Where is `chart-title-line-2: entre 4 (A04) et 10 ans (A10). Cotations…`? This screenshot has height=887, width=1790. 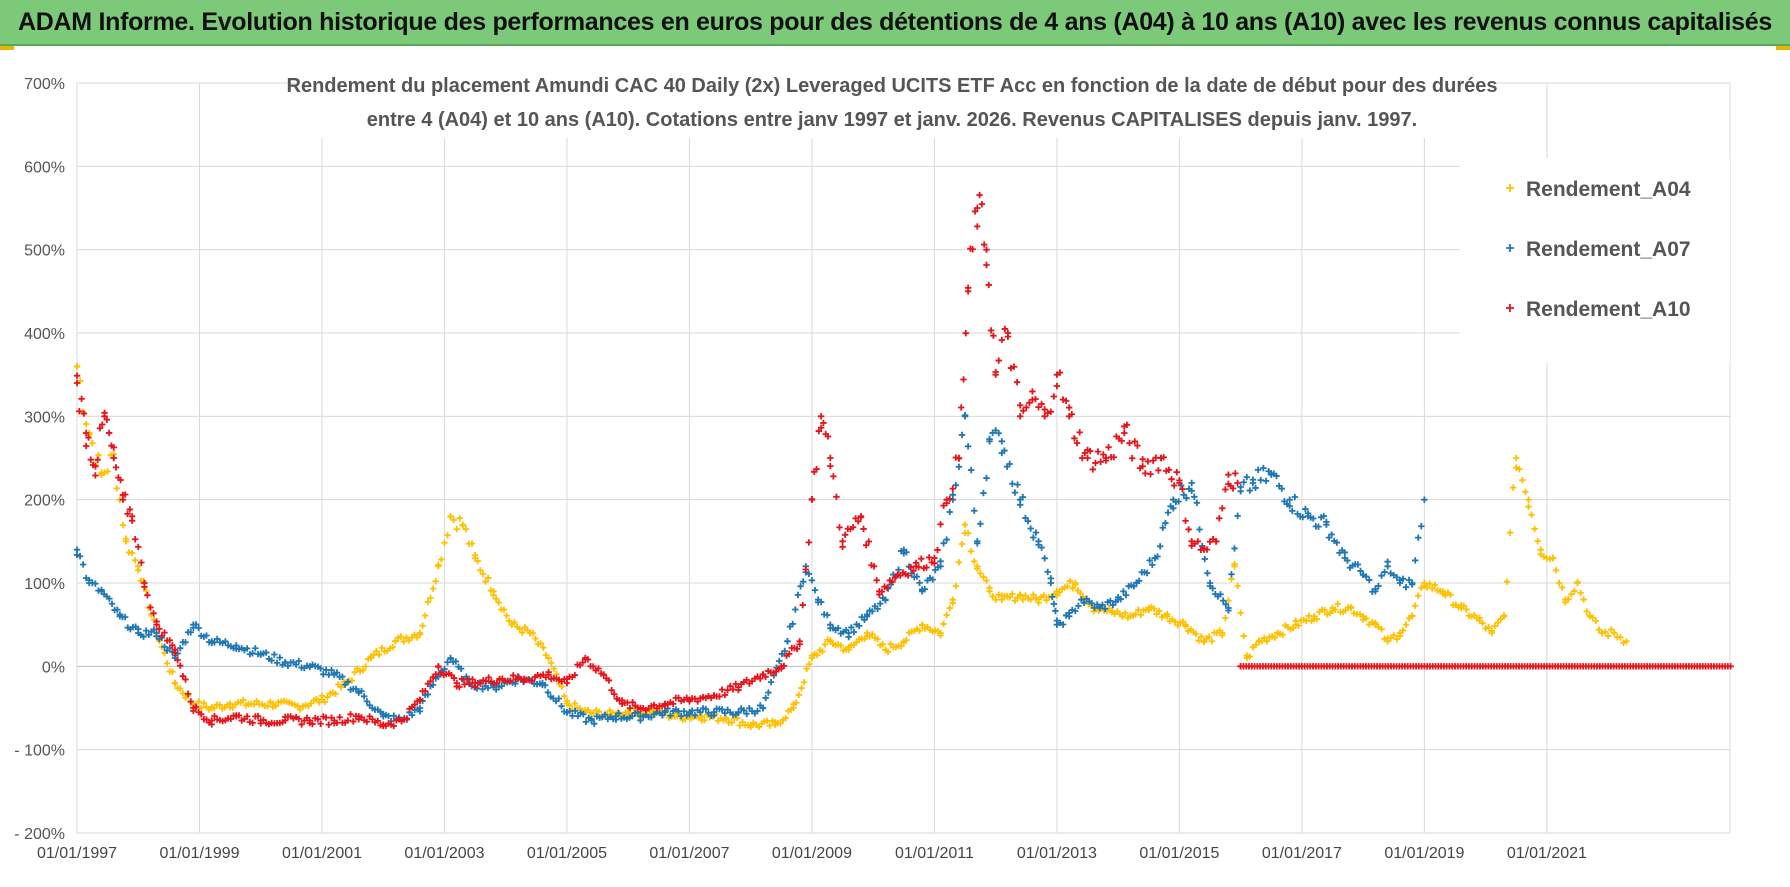
chart-title-line-2: entre 4 (A04) et 10 ans (A10). Cotations… is located at coordinates (892, 120).